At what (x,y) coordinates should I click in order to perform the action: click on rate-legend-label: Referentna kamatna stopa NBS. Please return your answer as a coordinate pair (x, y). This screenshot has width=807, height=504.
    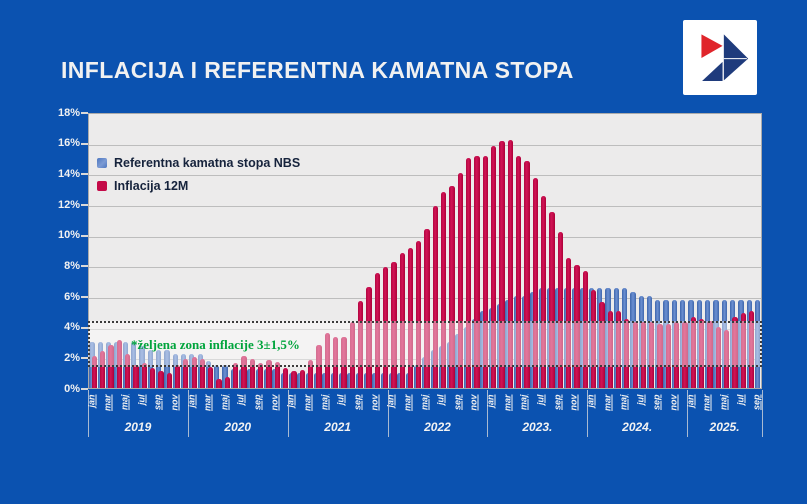
    Looking at the image, I should click on (207, 162).